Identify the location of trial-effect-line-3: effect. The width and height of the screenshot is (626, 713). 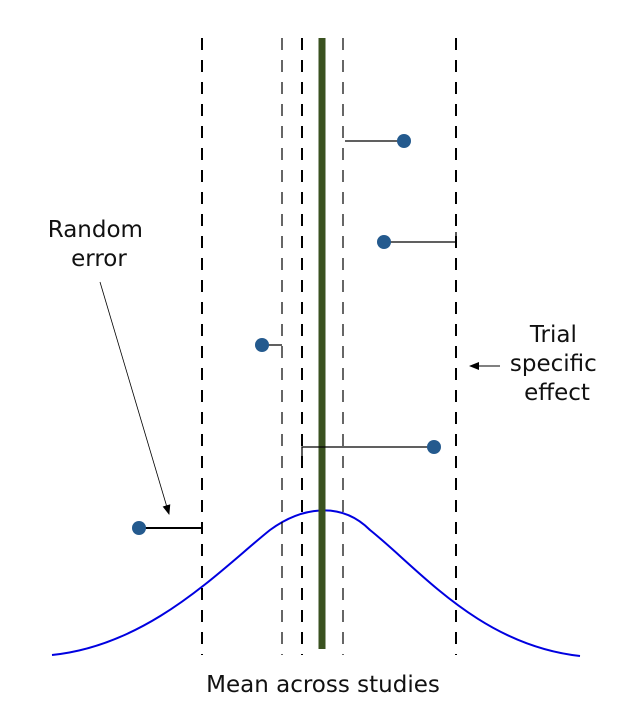
(557, 393).